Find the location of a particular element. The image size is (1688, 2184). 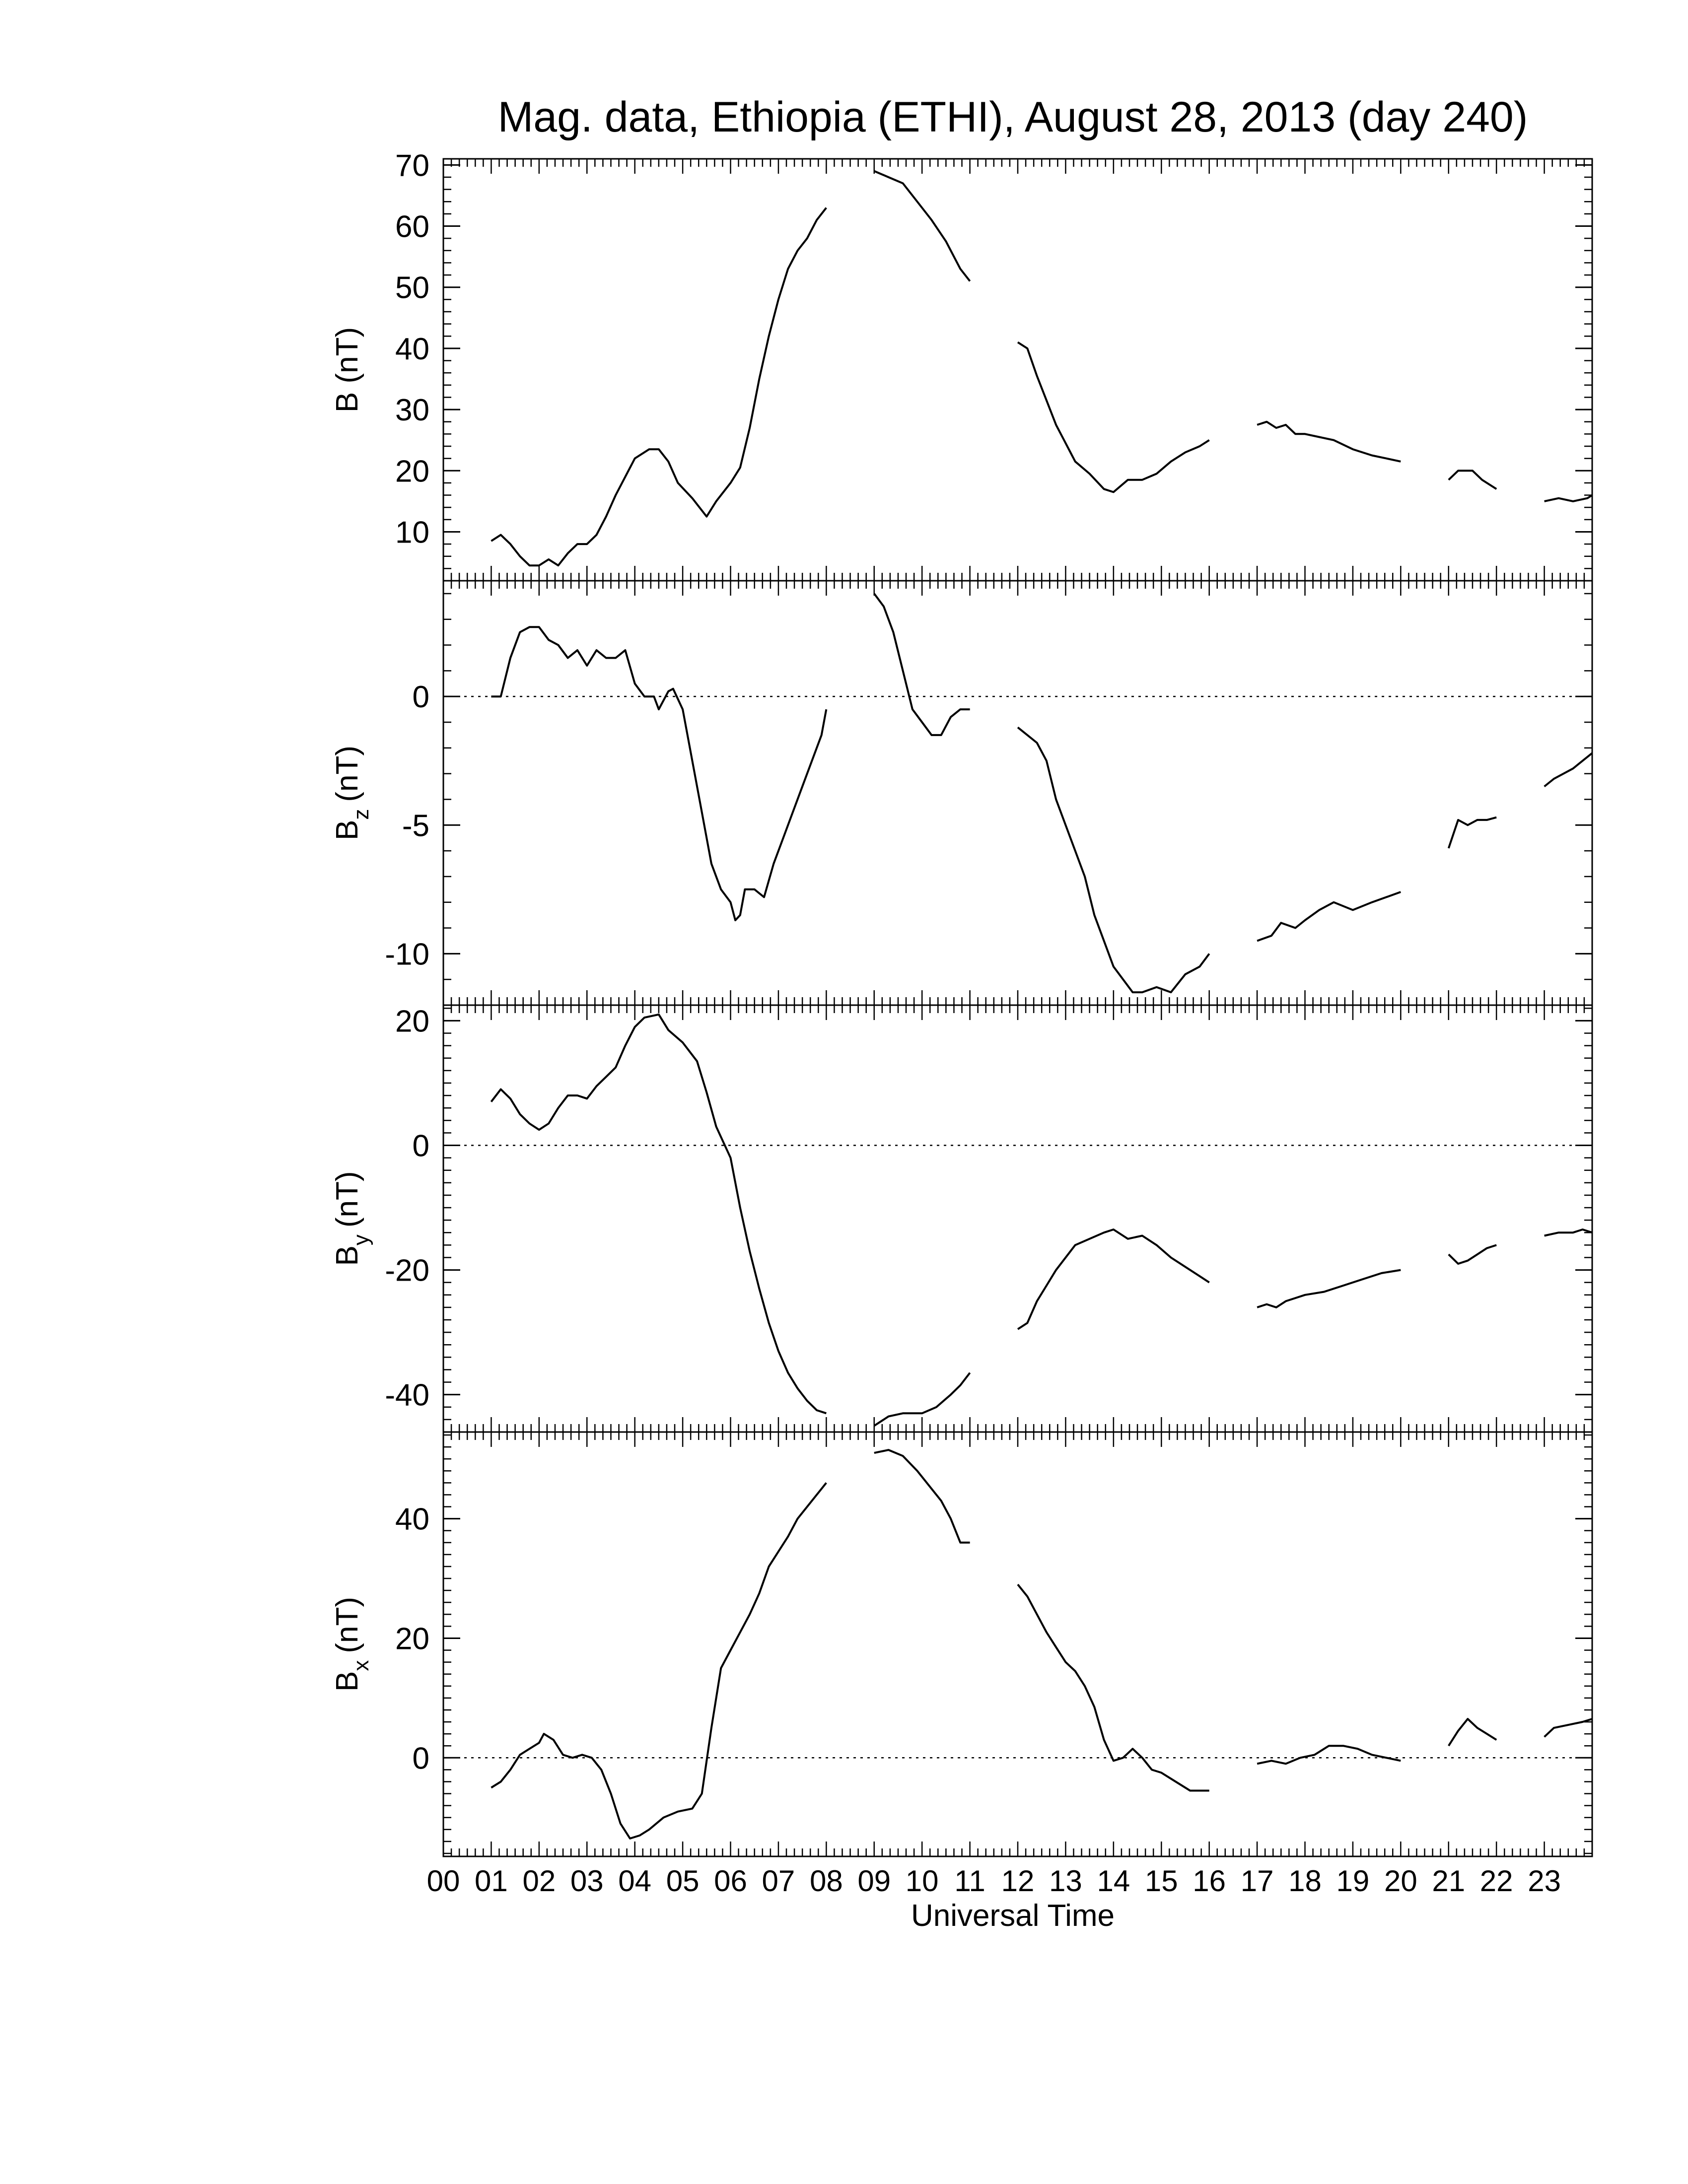

x-tick-label: 05 is located at coordinates (683, 1881).